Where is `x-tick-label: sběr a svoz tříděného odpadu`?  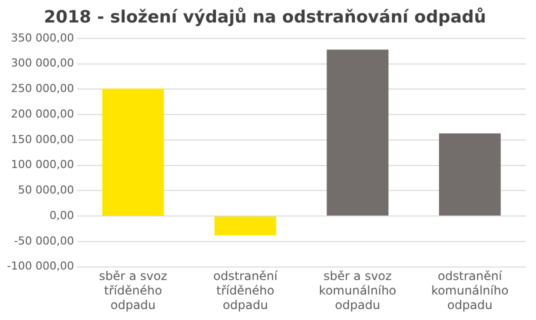
x-tick-label: sběr a svoz tříděného odpadu is located at coordinates (133, 290).